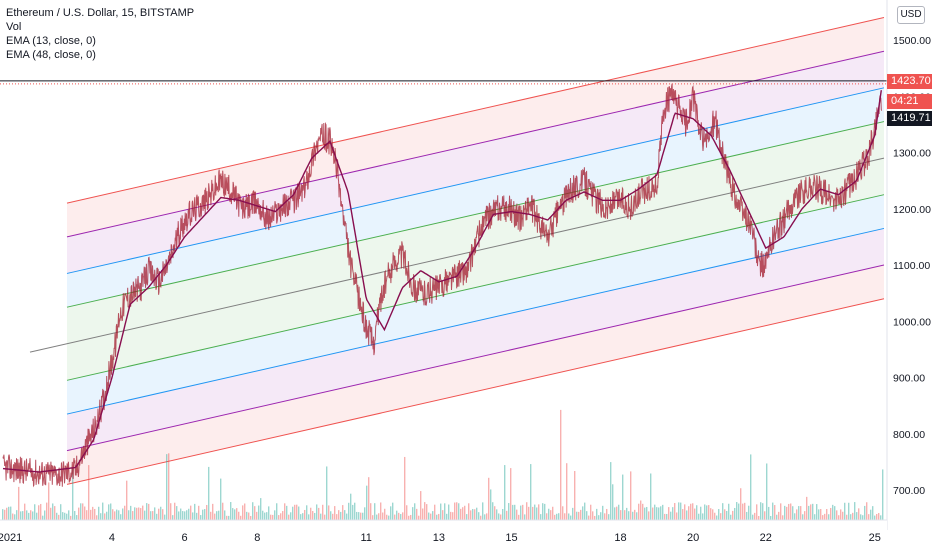  Describe the element at coordinates (912, 154) in the screenshot. I see `y-tick-label: 1300.00` at that location.